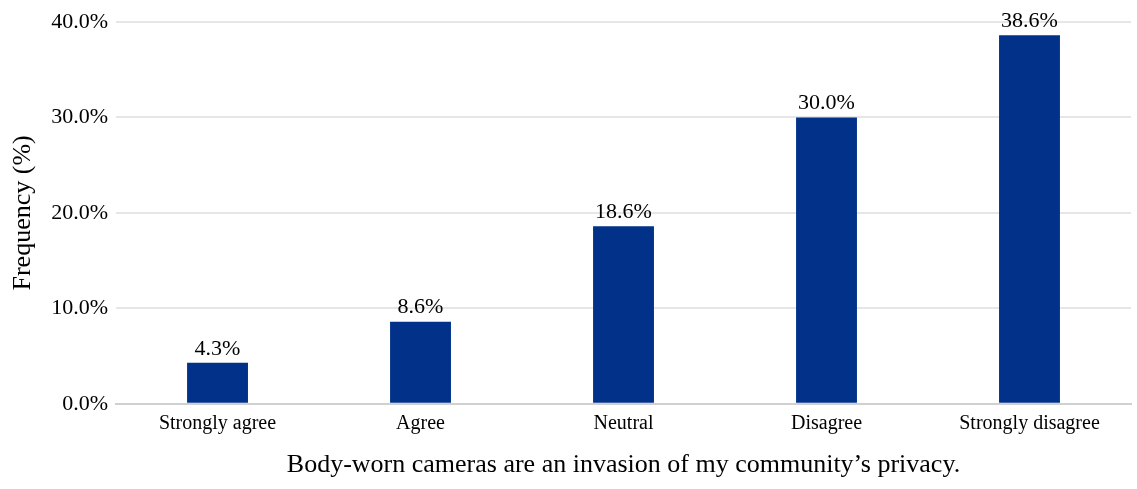 The width and height of the screenshot is (1137, 489). I want to click on x-tick-label: Strongly agree, so click(217, 423).